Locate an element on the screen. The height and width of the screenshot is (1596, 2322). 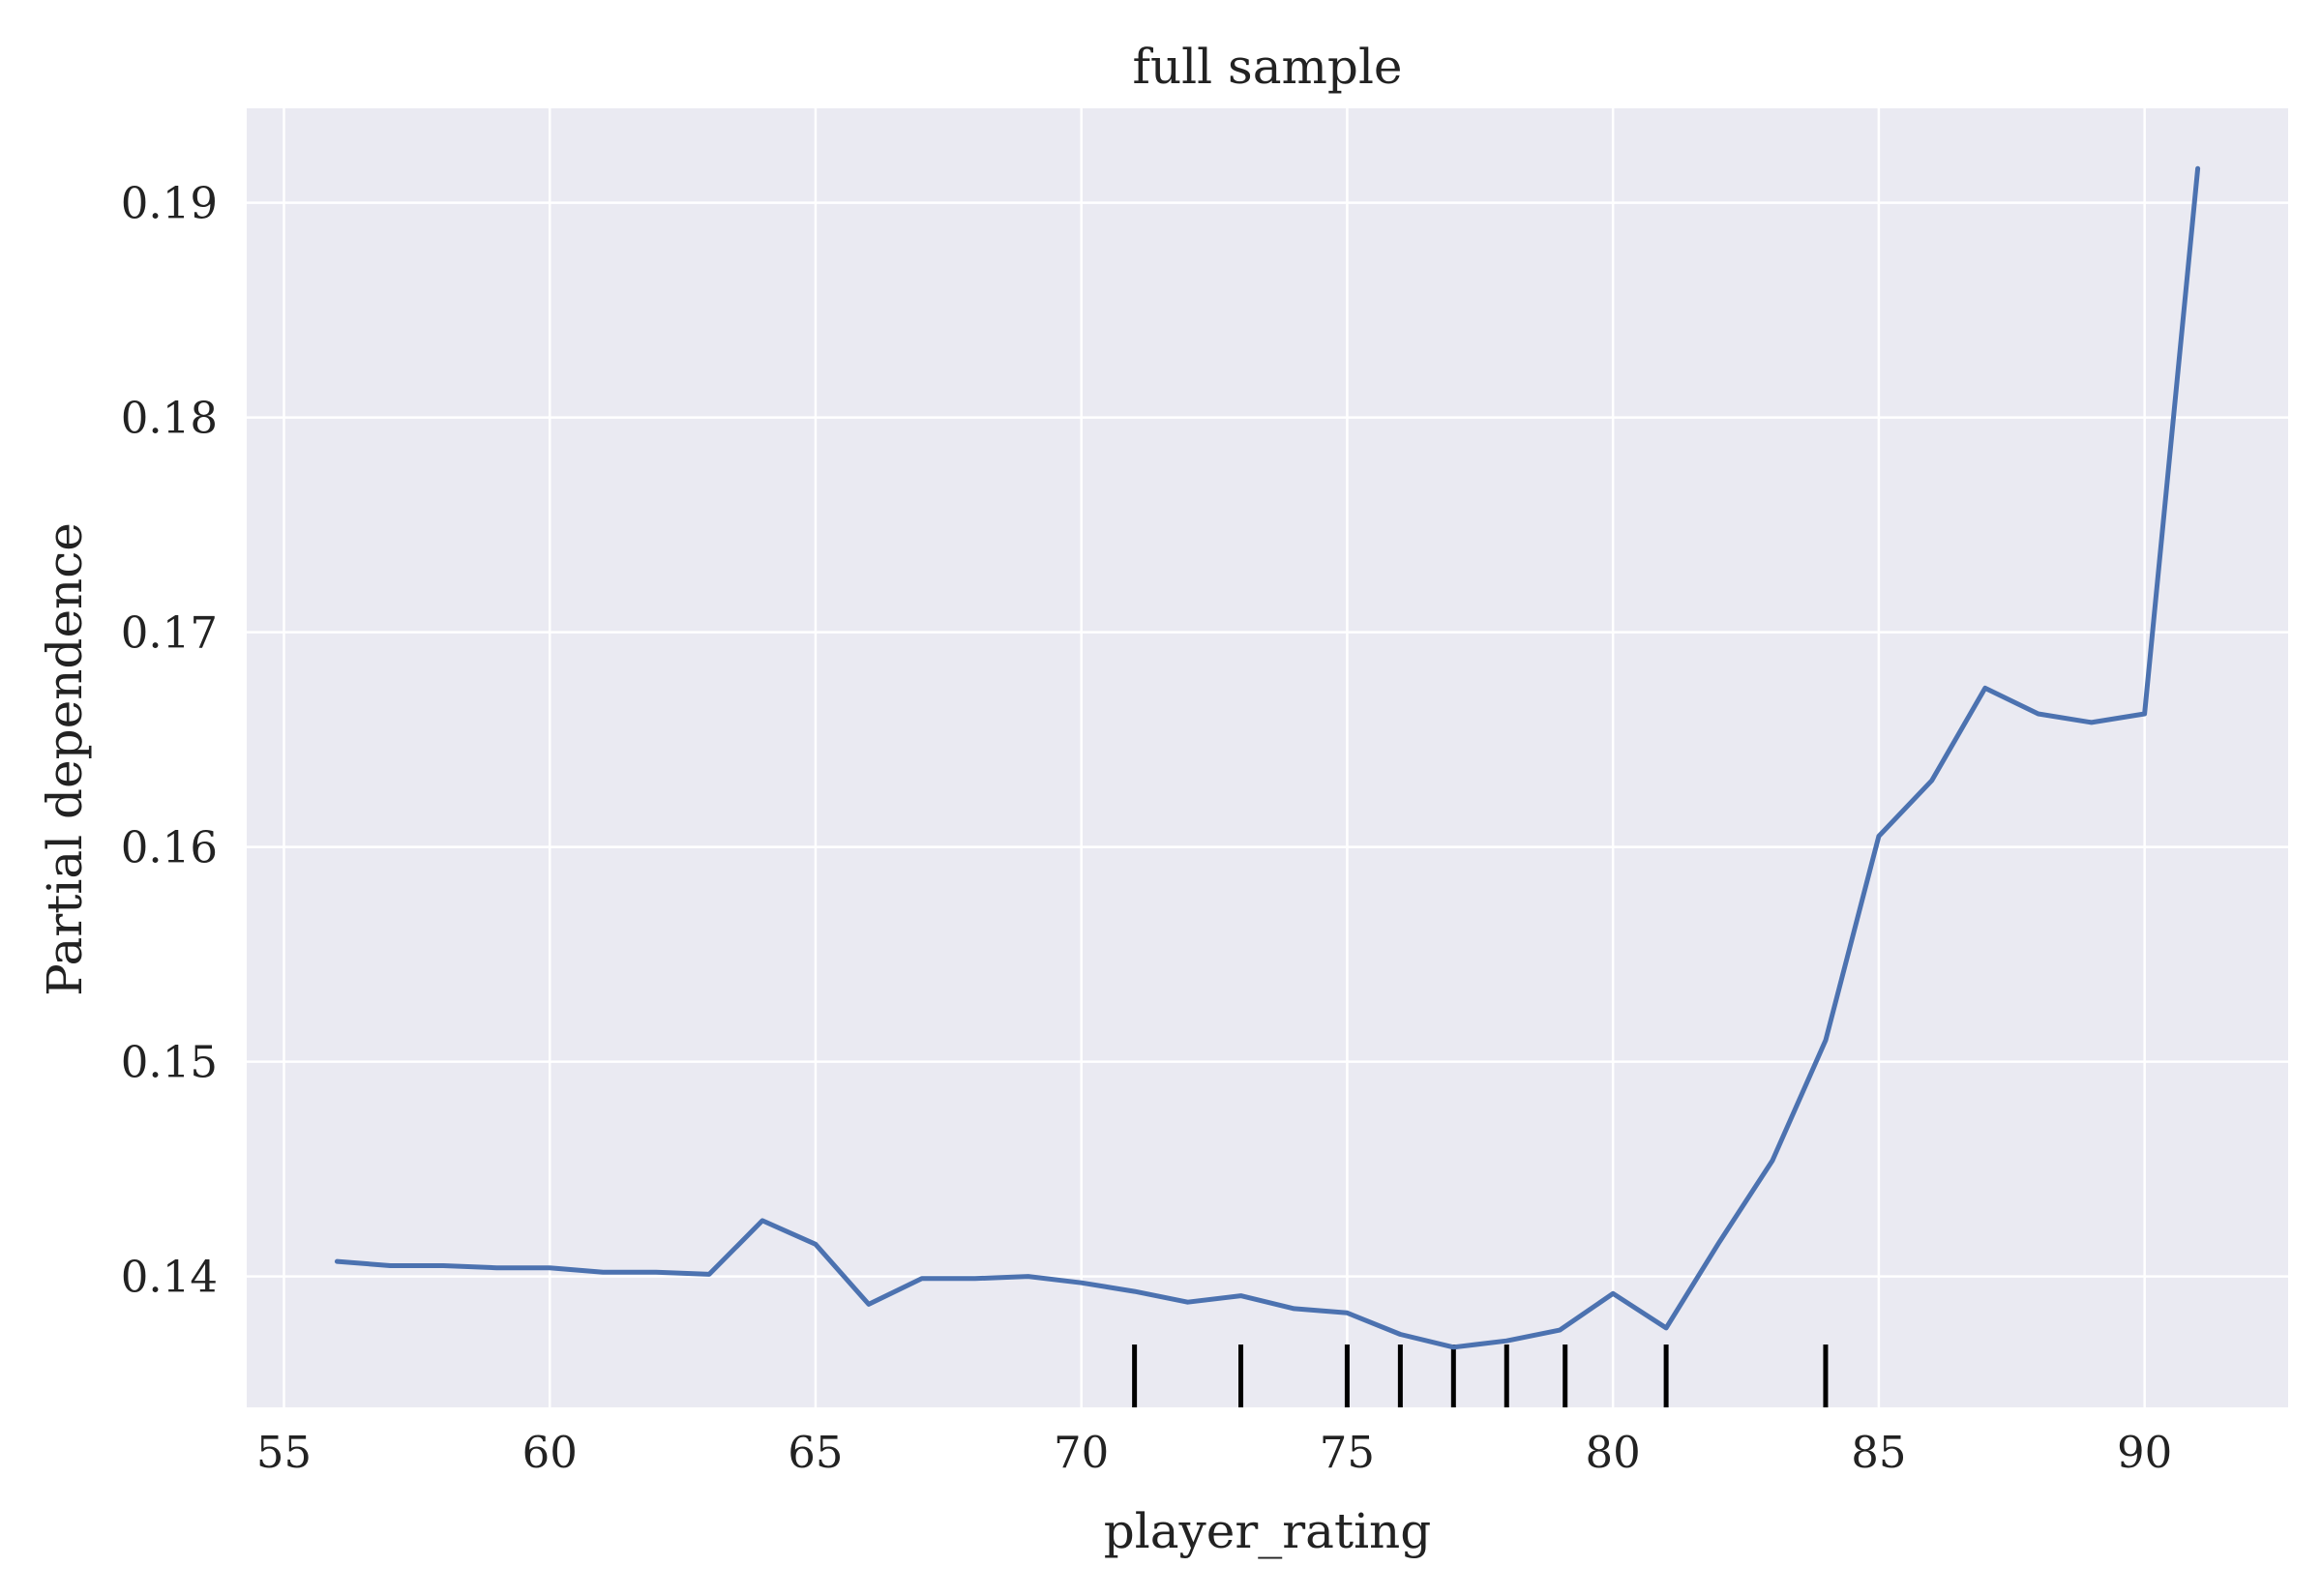
x-axis-ticks: 55 60 65 70 75 80 85 90 is located at coordinates (1214, 1452).